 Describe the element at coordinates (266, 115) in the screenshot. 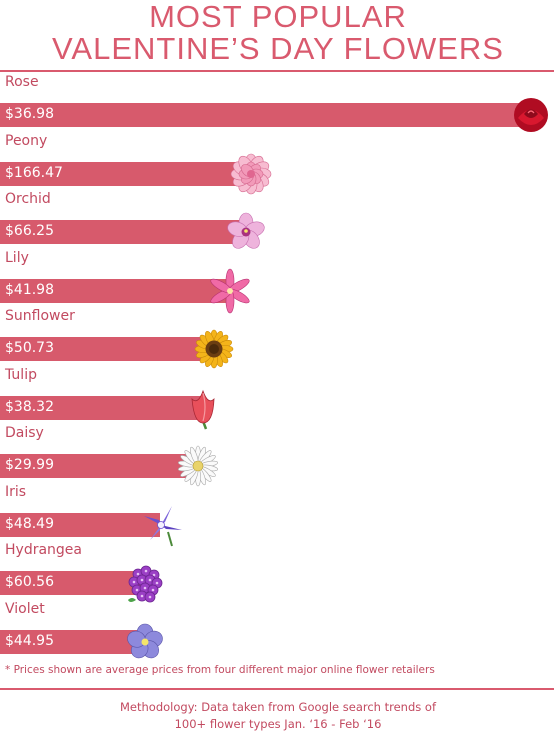

I see `bar: $36.98` at that location.